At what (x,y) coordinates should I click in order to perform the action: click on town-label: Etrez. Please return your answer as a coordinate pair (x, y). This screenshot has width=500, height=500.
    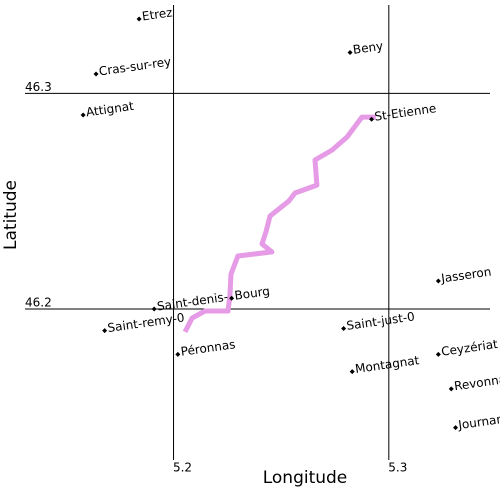
    Looking at the image, I should click on (157, 14).